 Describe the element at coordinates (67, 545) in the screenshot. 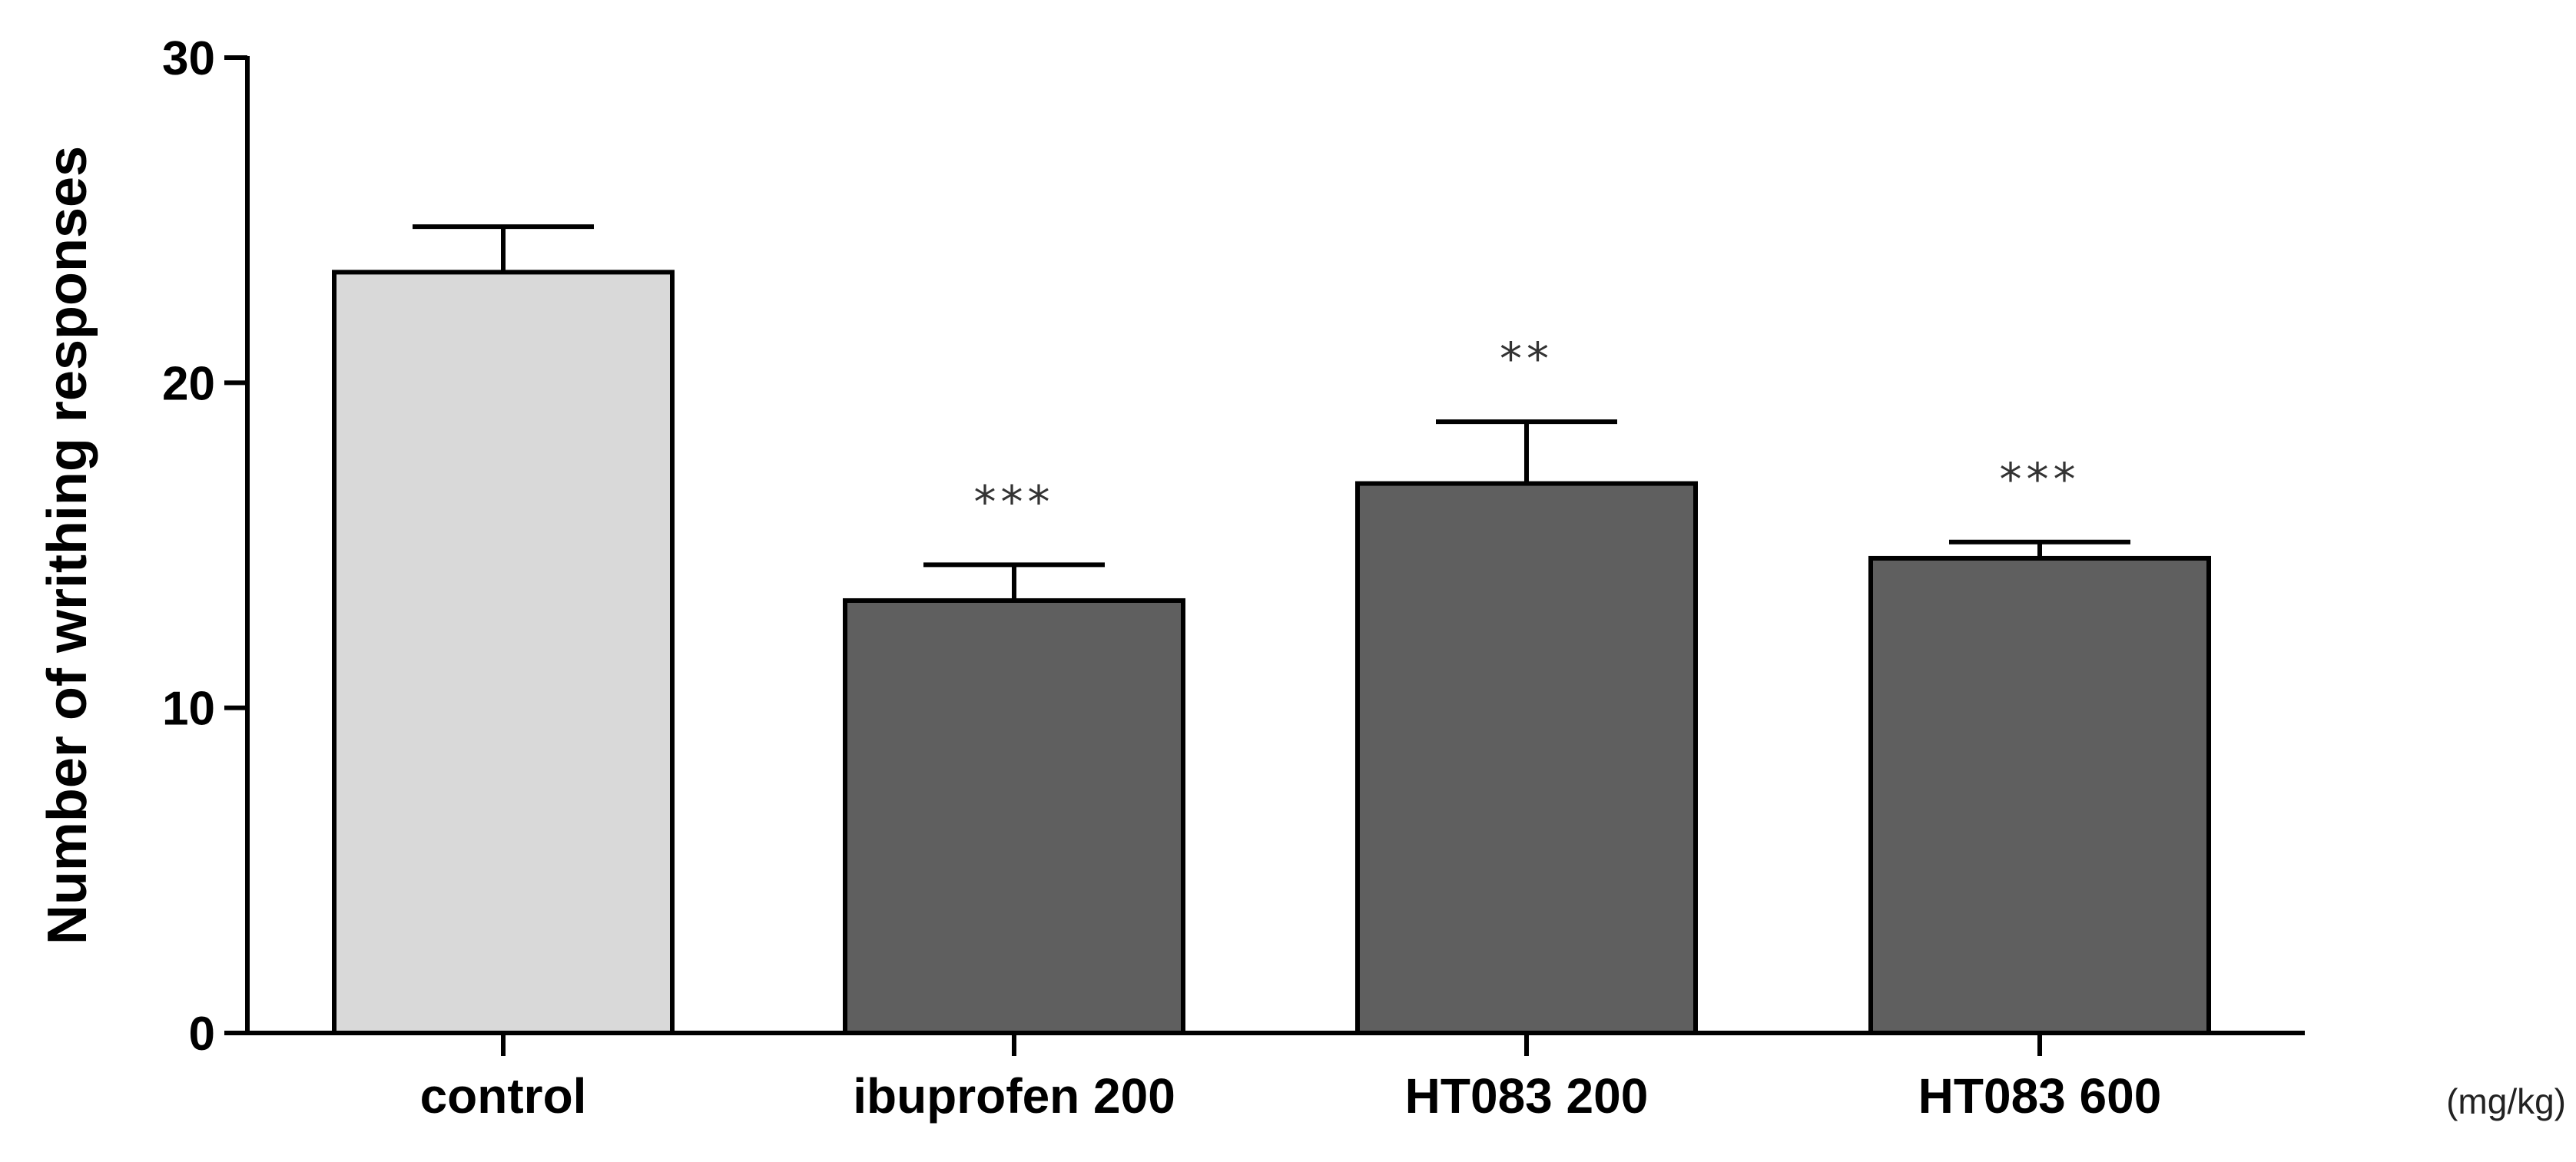

I see `y-axis-title: Number of writhing responses` at that location.